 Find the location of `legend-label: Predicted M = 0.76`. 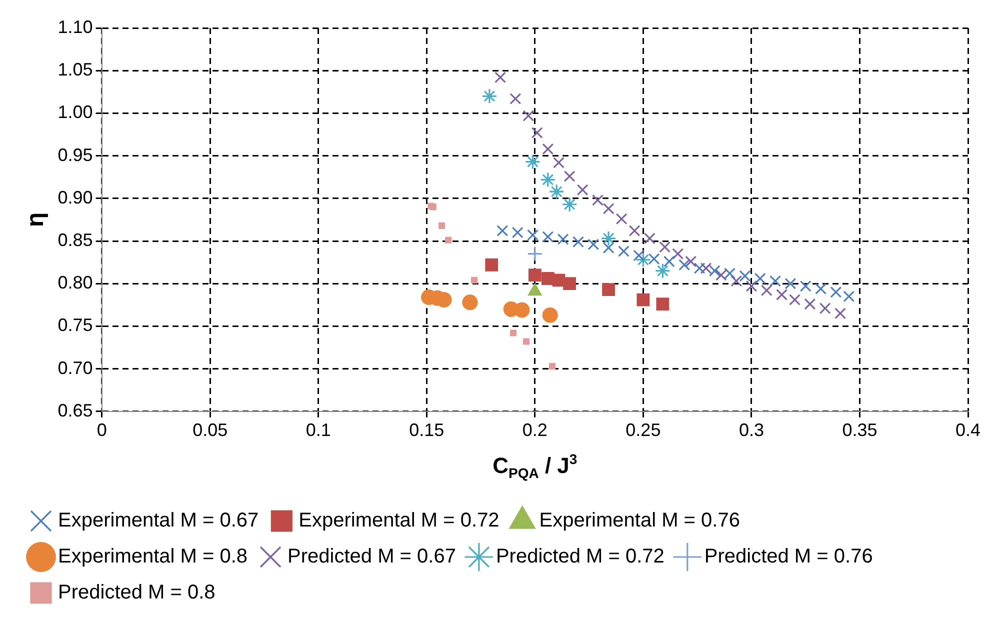

legend-label: Predicted M = 0.76 is located at coordinates (788, 557).